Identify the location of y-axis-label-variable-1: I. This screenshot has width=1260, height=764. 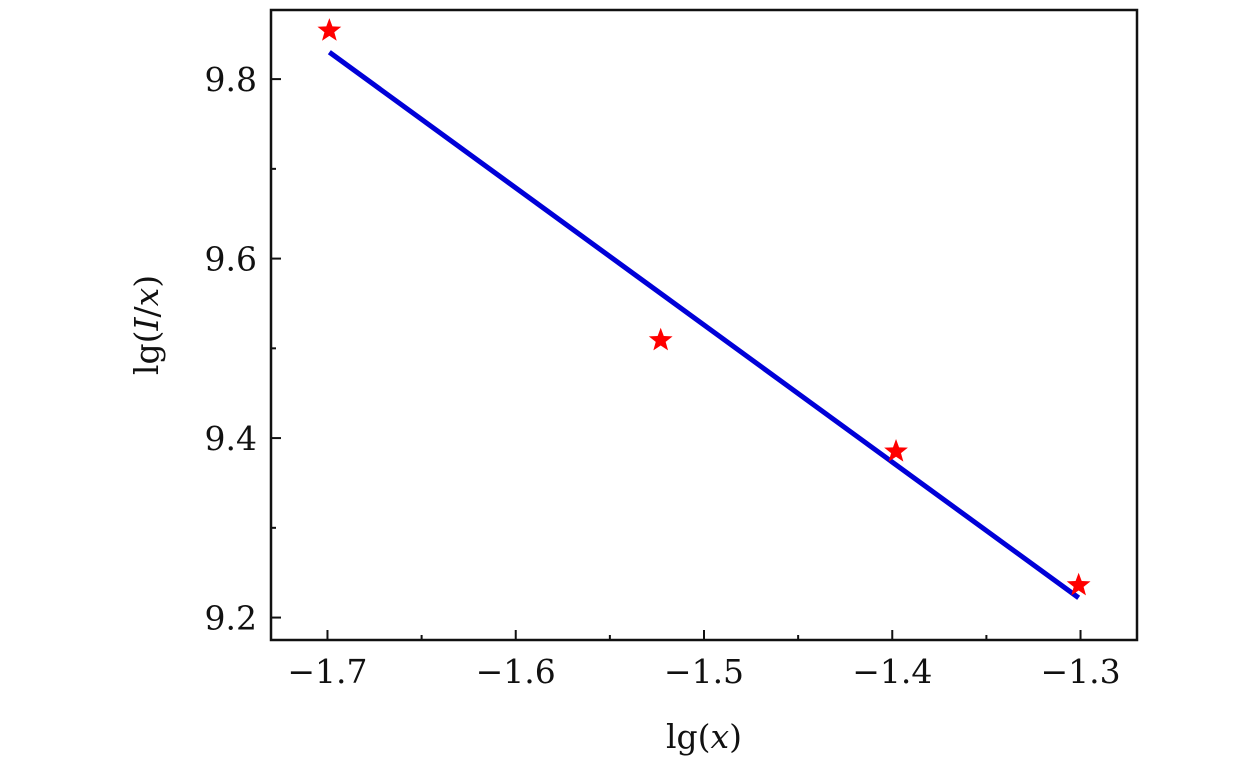
(146, 324).